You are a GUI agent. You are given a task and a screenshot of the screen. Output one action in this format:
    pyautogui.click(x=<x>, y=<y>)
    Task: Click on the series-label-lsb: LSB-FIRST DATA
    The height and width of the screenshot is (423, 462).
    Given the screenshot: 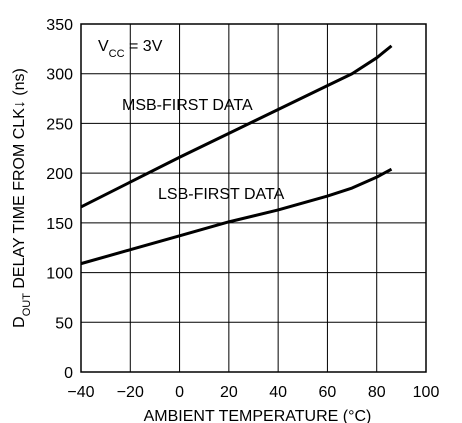 What is the action you would take?
    pyautogui.click(x=221, y=194)
    